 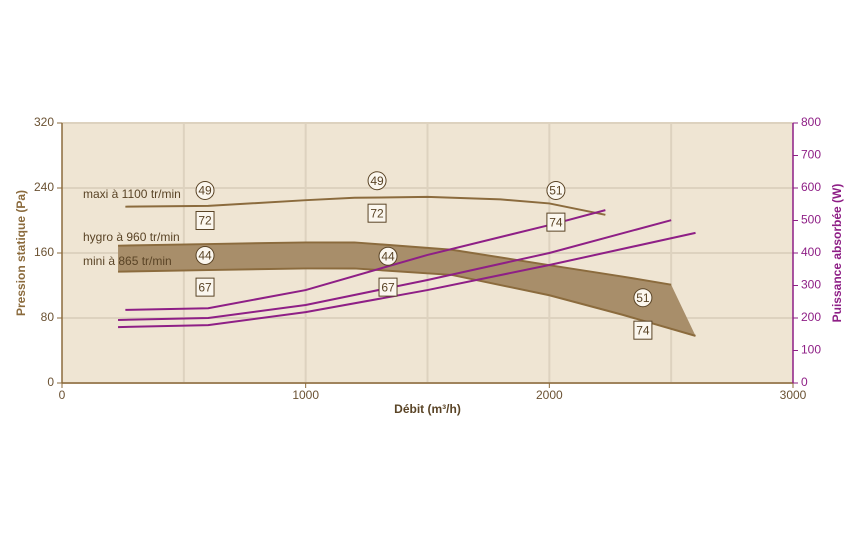 What do you see at coordinates (131, 237) in the screenshot?
I see `series-label: hygro à 960 tr/min` at bounding box center [131, 237].